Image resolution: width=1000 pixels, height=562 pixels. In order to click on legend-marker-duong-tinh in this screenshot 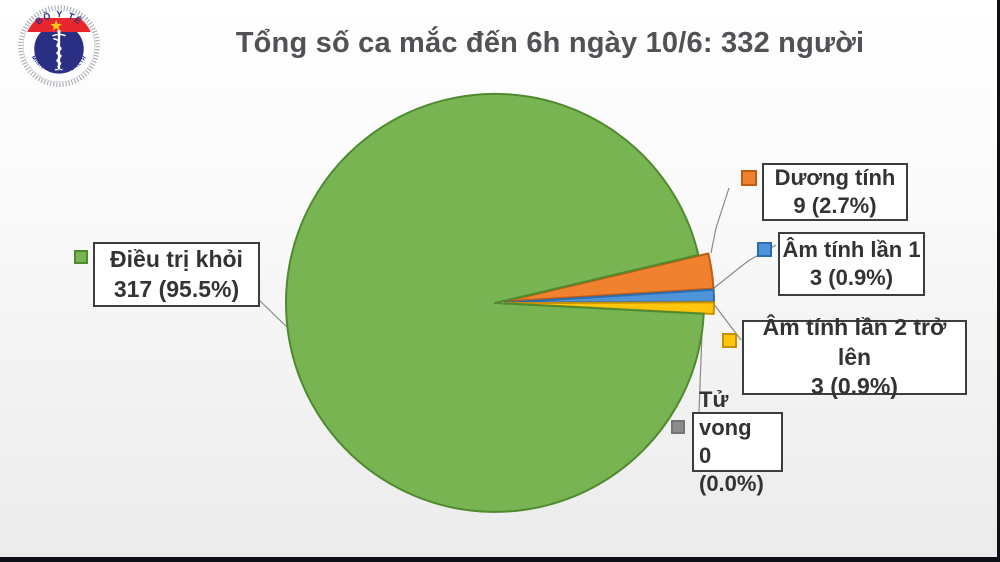, I will do `click(749, 178)`.